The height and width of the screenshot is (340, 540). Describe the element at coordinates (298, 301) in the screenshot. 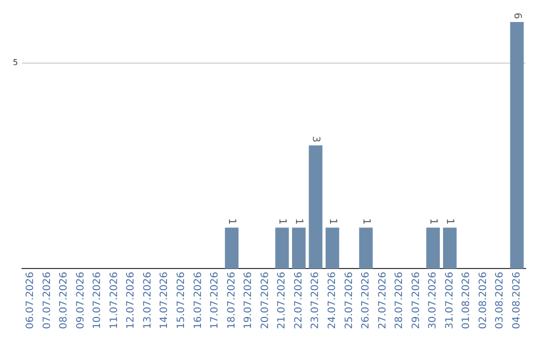

I see `x-tick-label: 22.07.2026` at that location.